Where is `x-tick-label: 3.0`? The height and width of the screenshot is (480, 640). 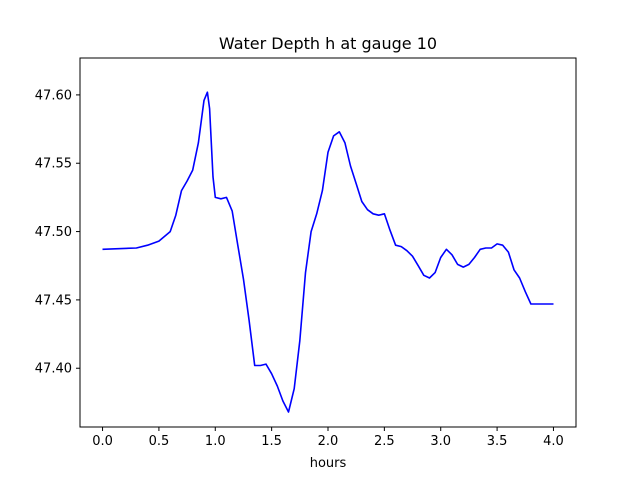
x-tick-label: 3.0 is located at coordinates (440, 441).